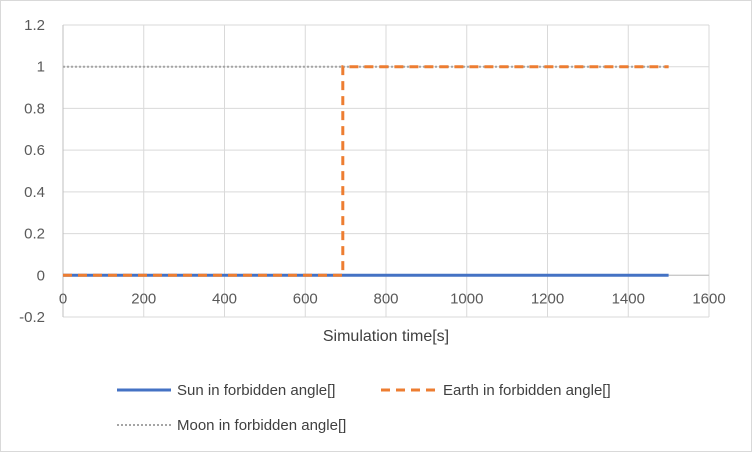 This screenshot has height=452, width=752. What do you see at coordinates (41, 67) in the screenshot?
I see `y-tick-label: 1` at bounding box center [41, 67].